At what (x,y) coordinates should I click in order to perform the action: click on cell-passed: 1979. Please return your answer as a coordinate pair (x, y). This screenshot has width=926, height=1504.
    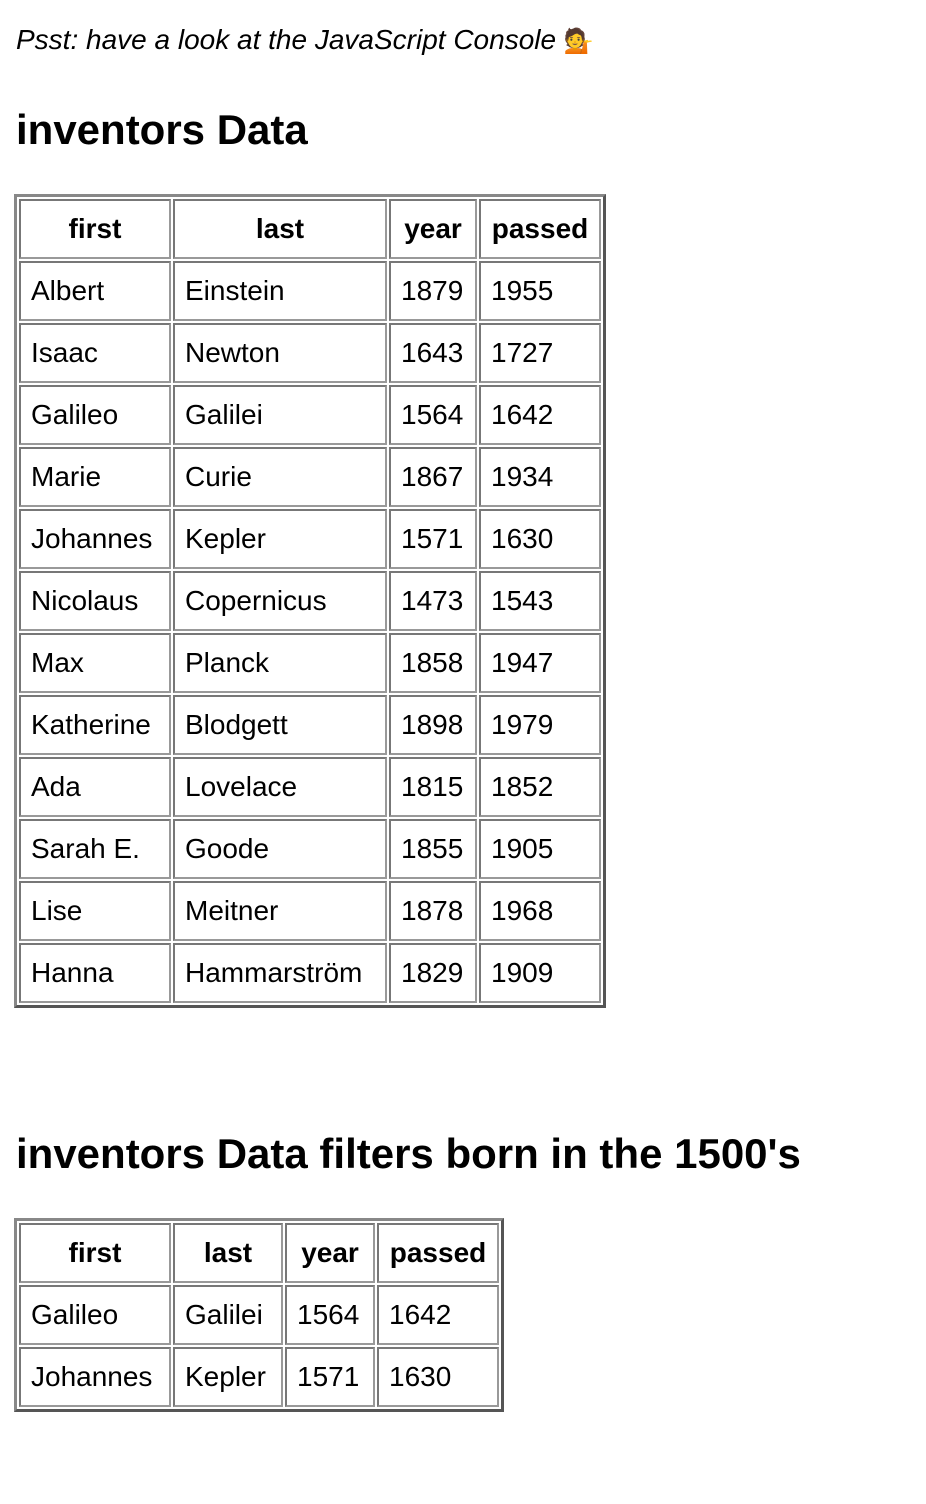
    Looking at the image, I should click on (540, 725).